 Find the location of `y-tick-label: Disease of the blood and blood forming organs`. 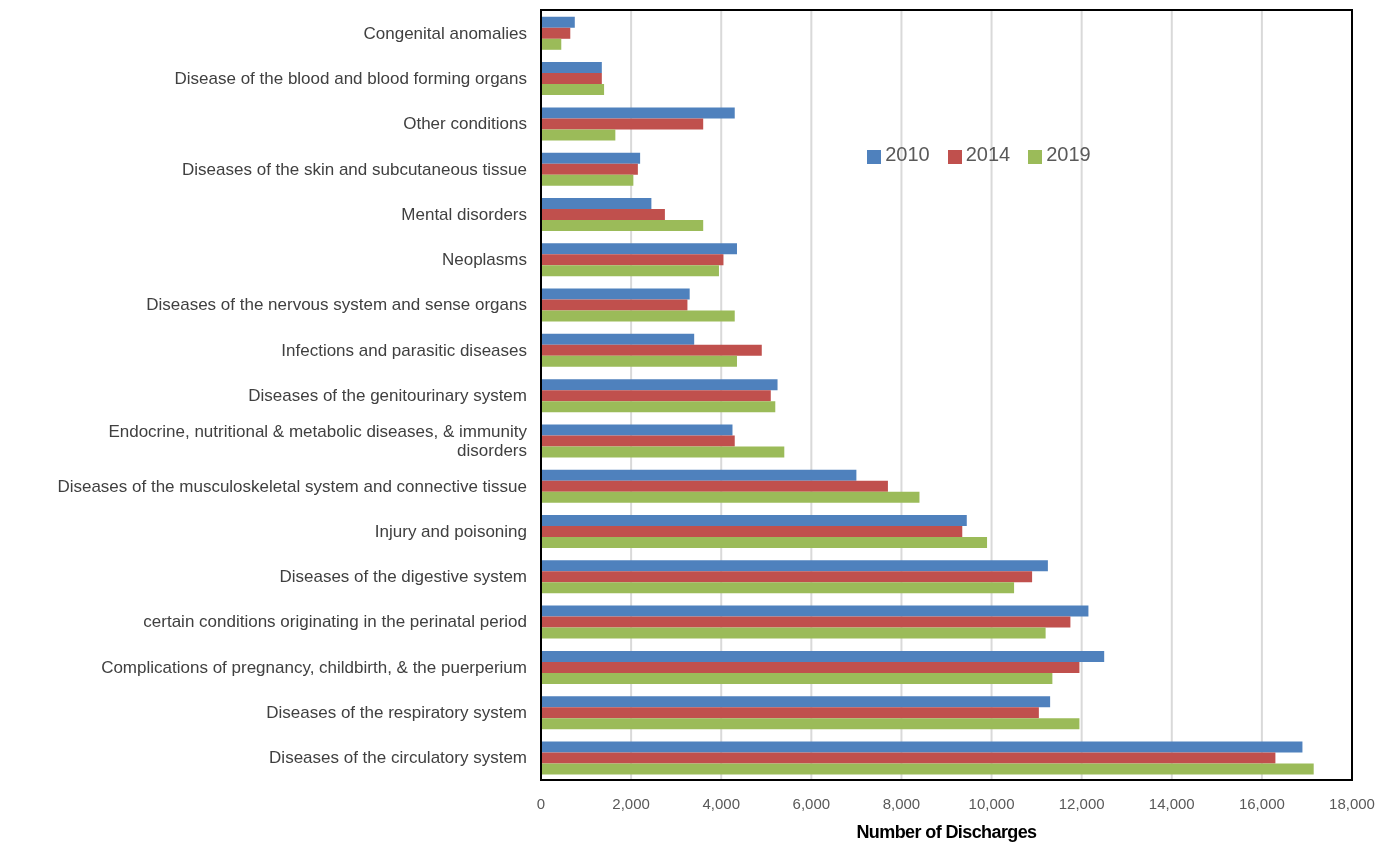

y-tick-label: Disease of the blood and blood forming organs is located at coordinates (350, 78).